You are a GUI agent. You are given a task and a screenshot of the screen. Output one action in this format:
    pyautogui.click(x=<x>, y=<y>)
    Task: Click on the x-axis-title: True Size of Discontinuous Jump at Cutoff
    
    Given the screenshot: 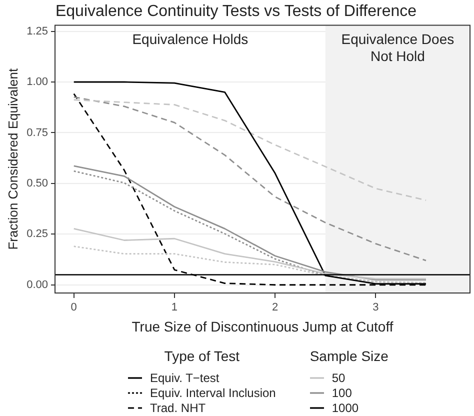 What is the action you would take?
    pyautogui.click(x=263, y=326)
    